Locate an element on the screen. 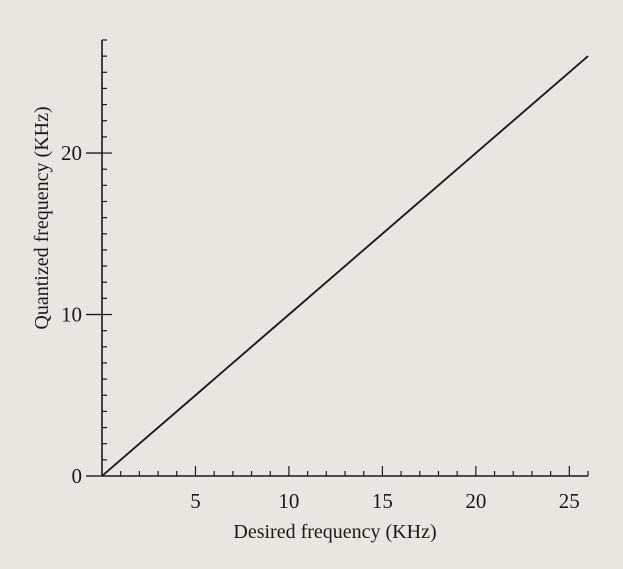 Image resolution: width=623 pixels, height=569 pixels. y-tick-label: 0 is located at coordinates (77, 476).